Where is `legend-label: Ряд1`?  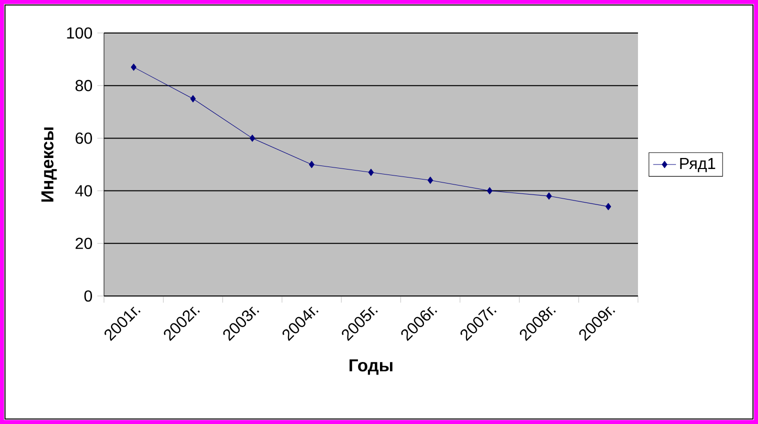
legend-label: Ряд1 is located at coordinates (698, 165).